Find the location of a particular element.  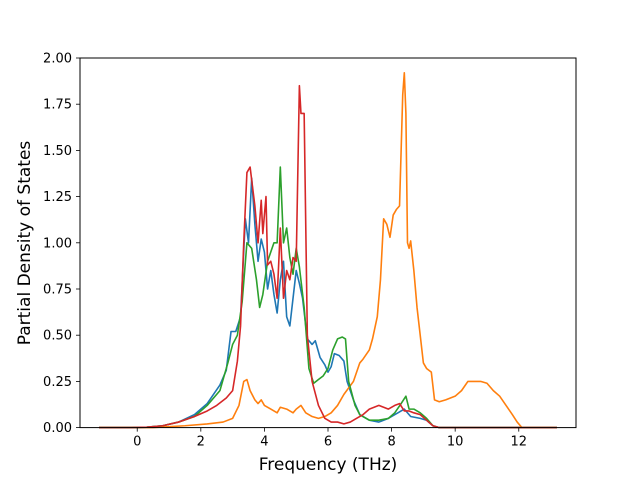

x-tick-label: 2 is located at coordinates (201, 442).